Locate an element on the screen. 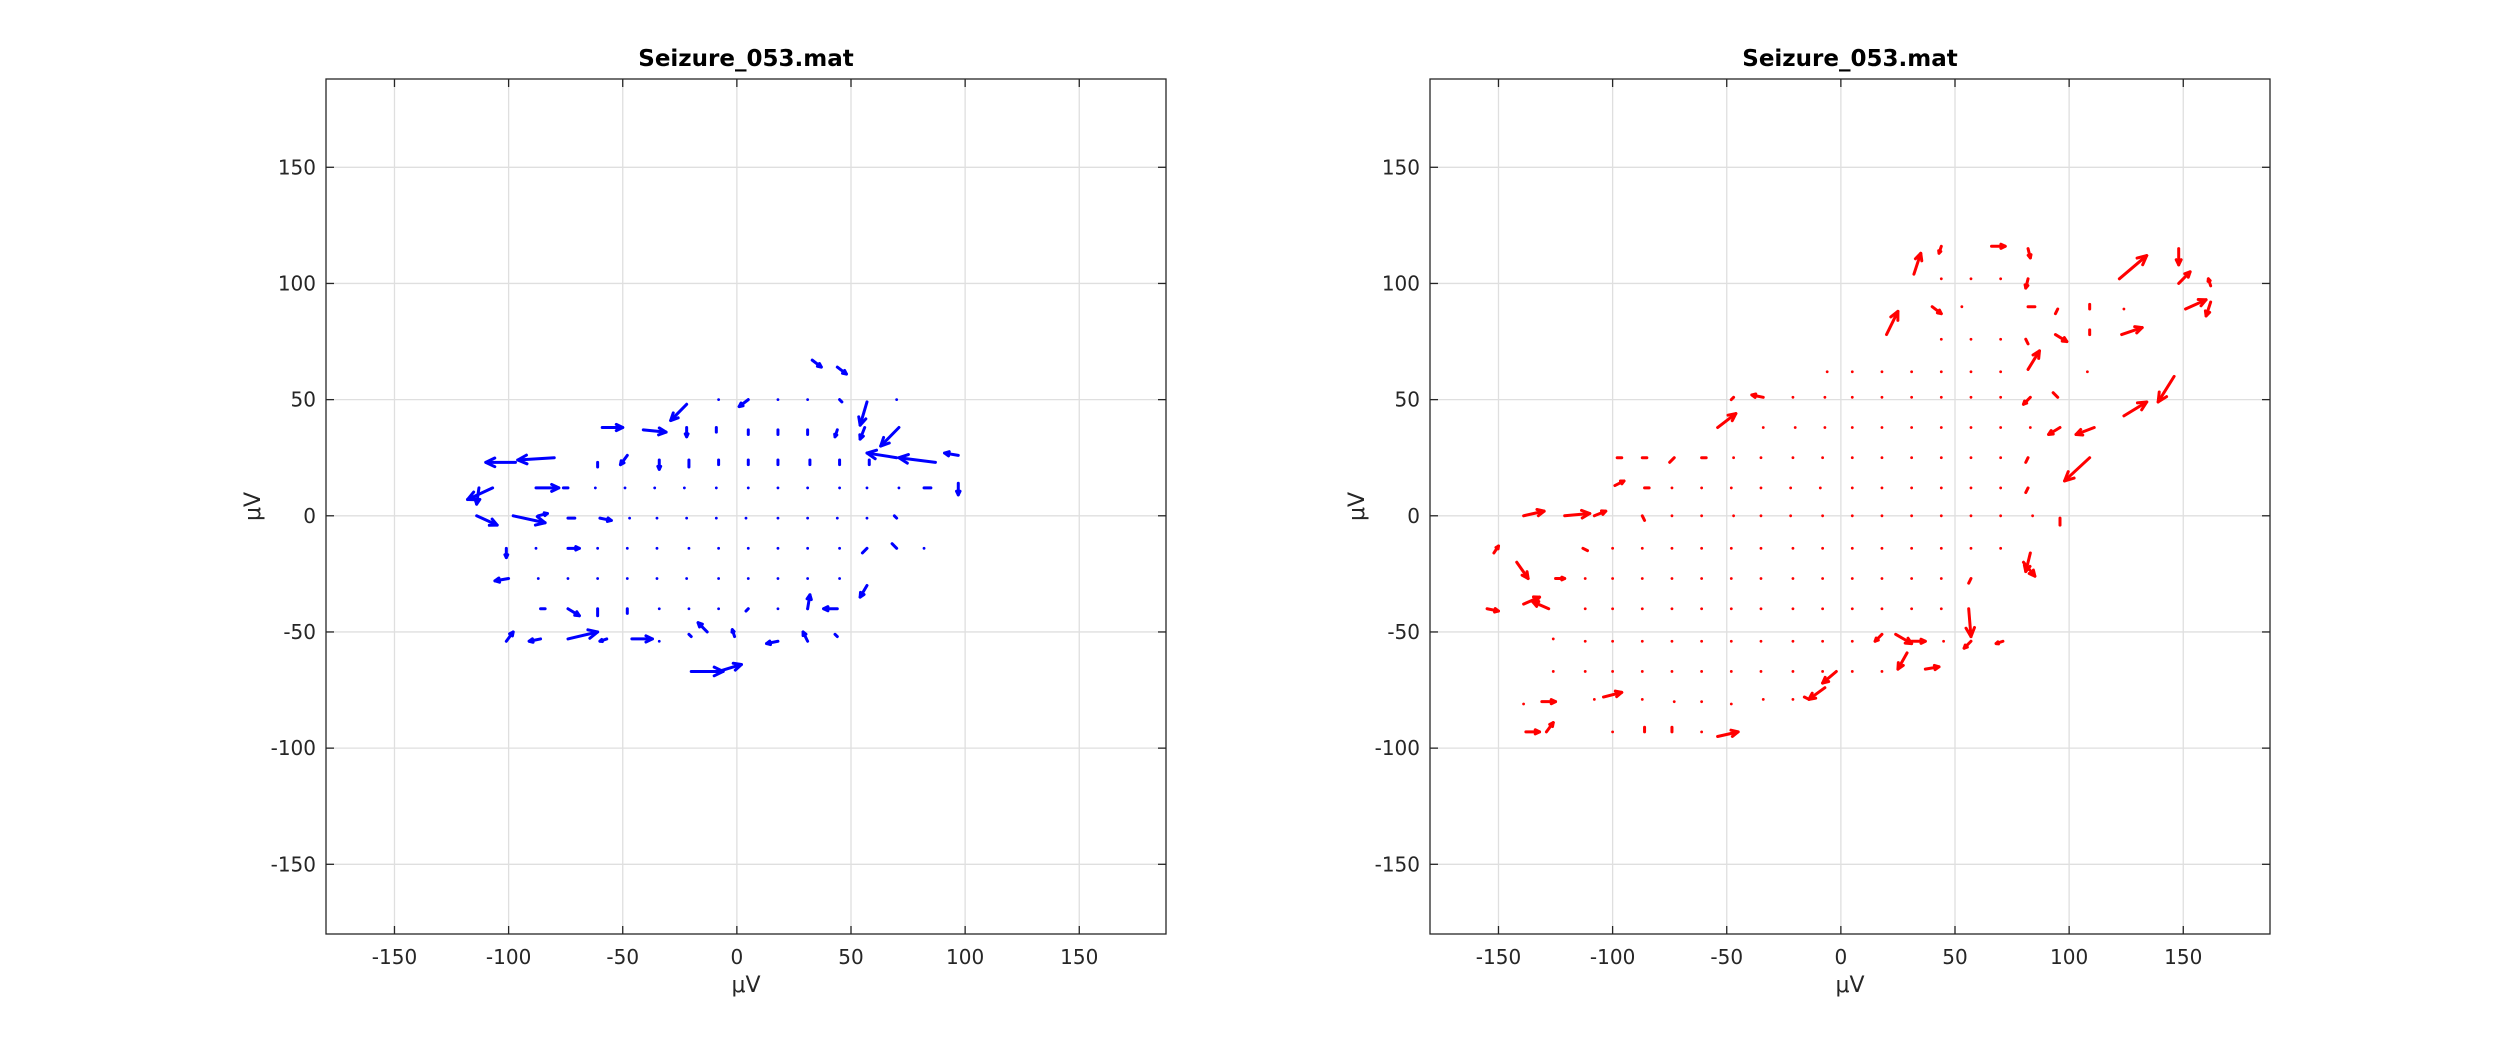 Image resolution: width=2500 pixels, height=1042 pixels. chart-title: Seizure_053.mat is located at coordinates (745, 59).